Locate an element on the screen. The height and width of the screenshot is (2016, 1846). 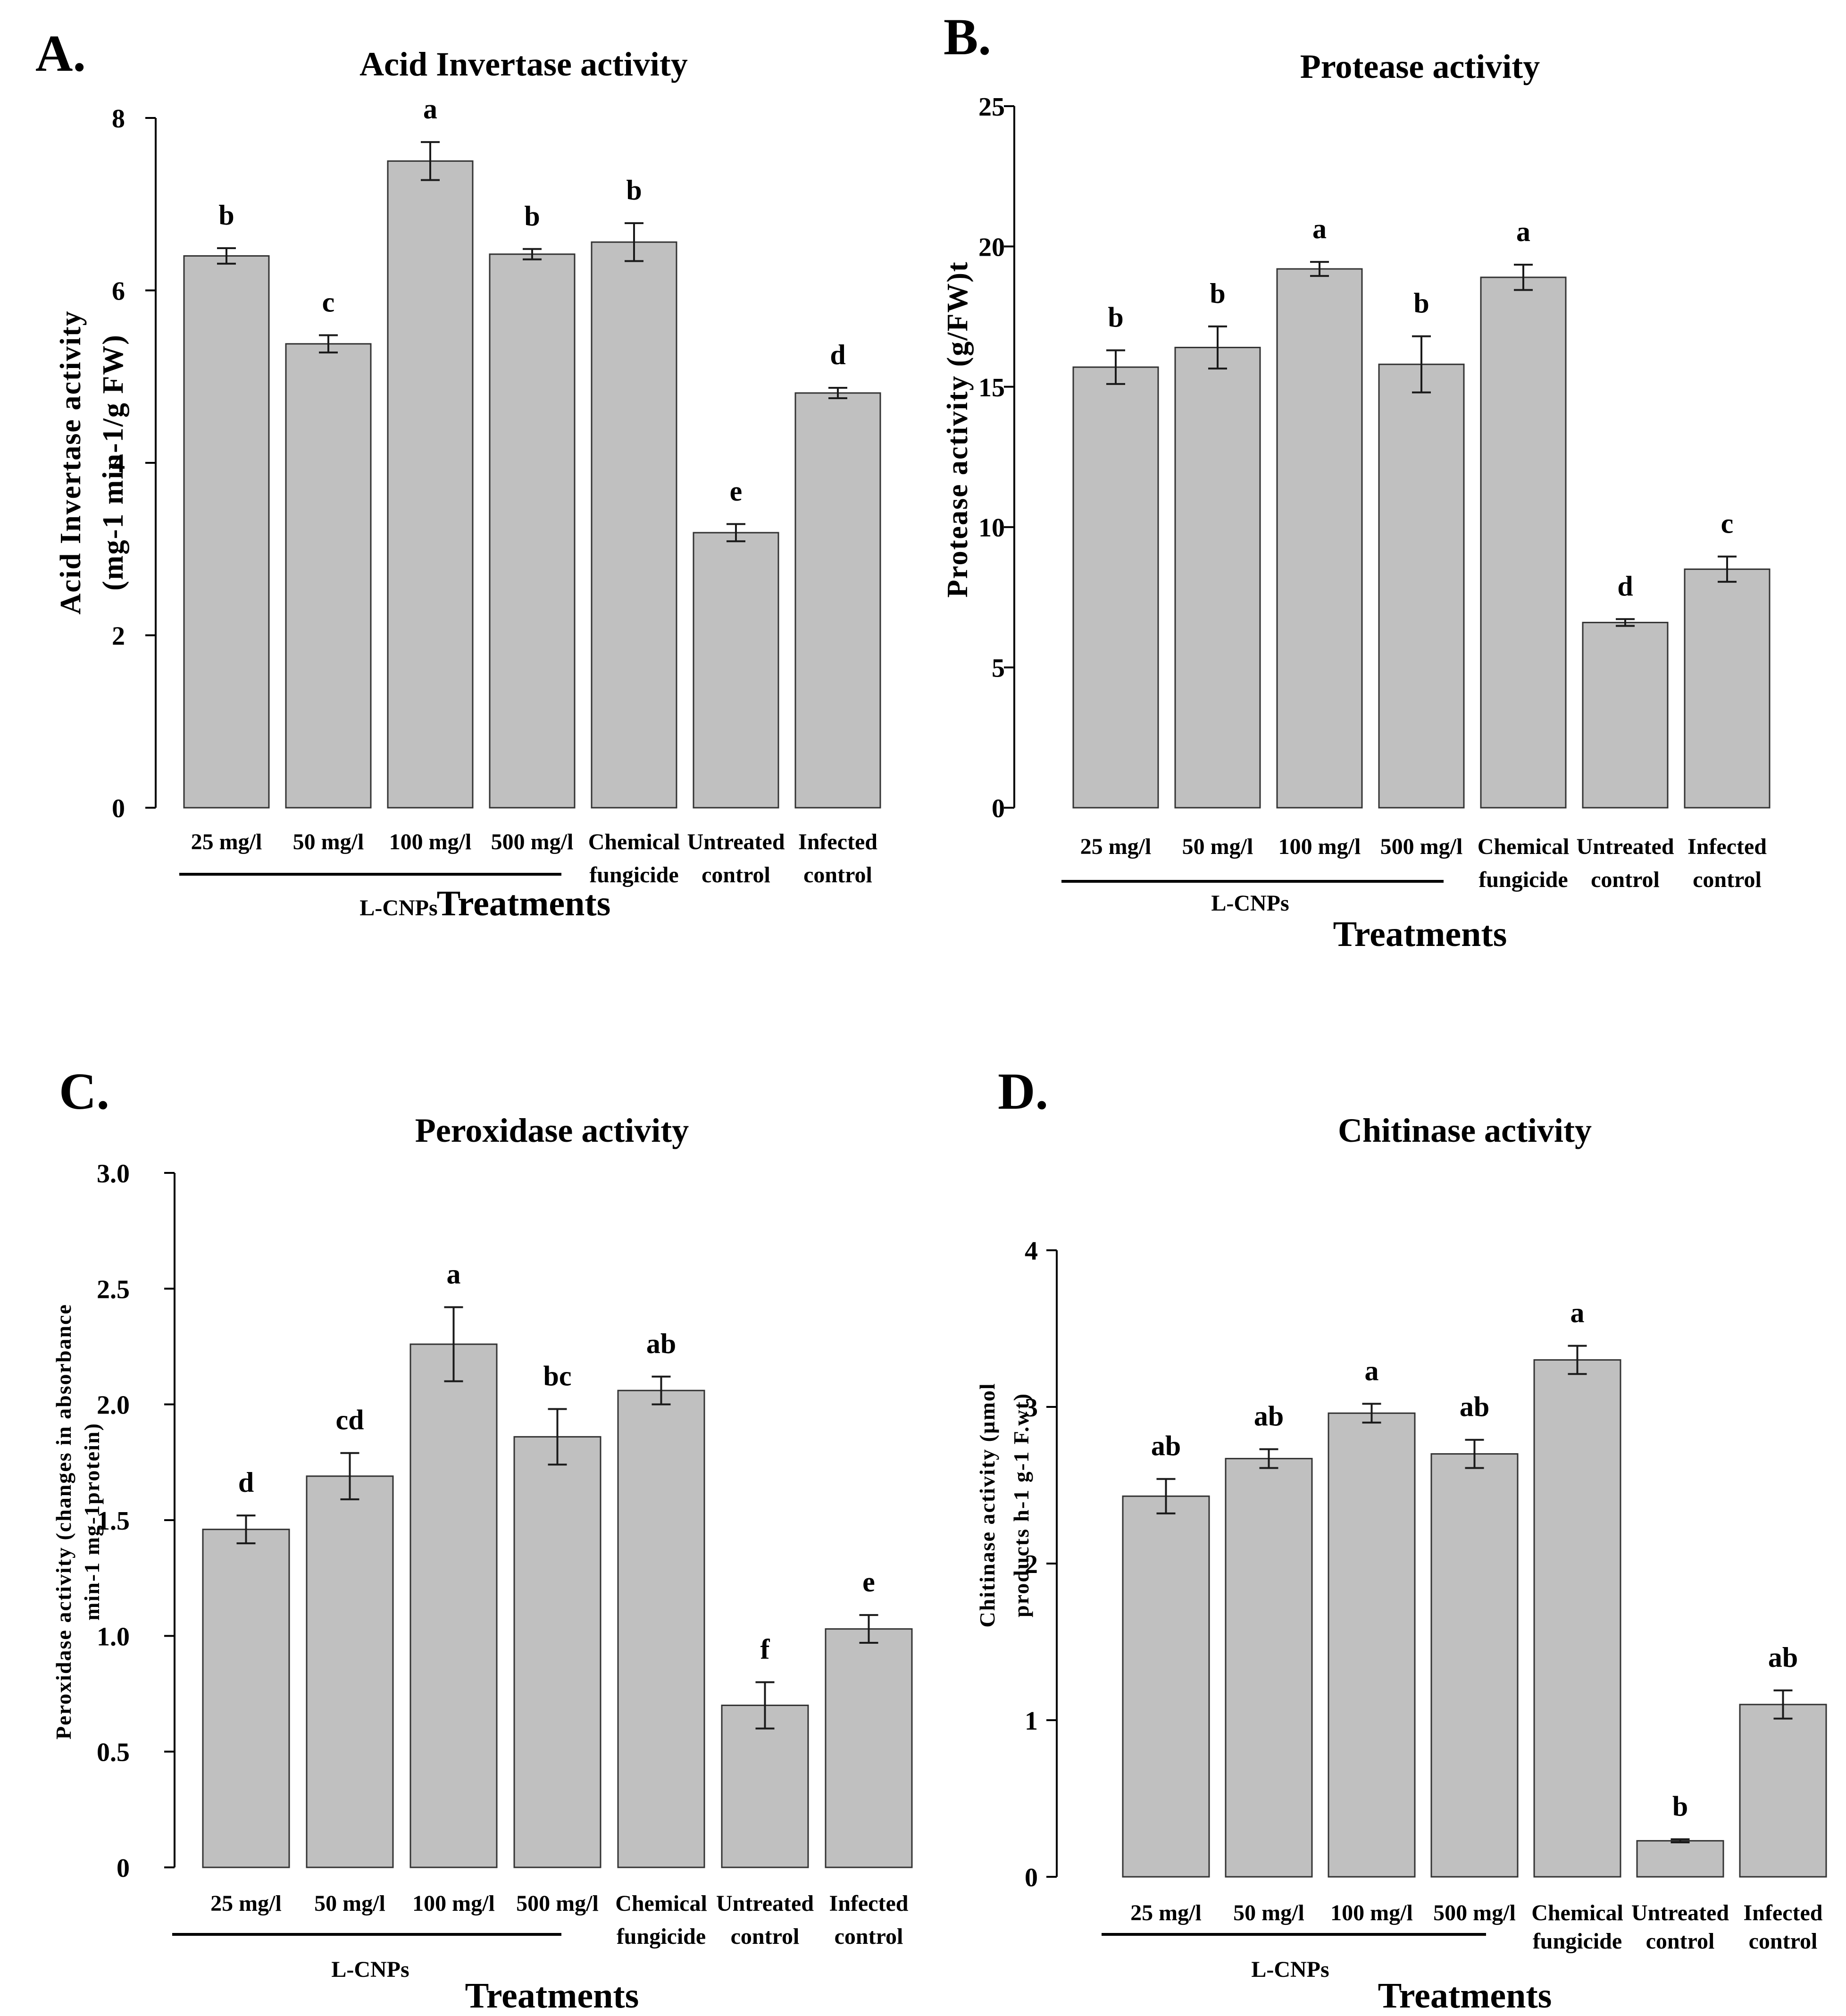
y-tick-label: 2.0 is located at coordinates (113, 1405).